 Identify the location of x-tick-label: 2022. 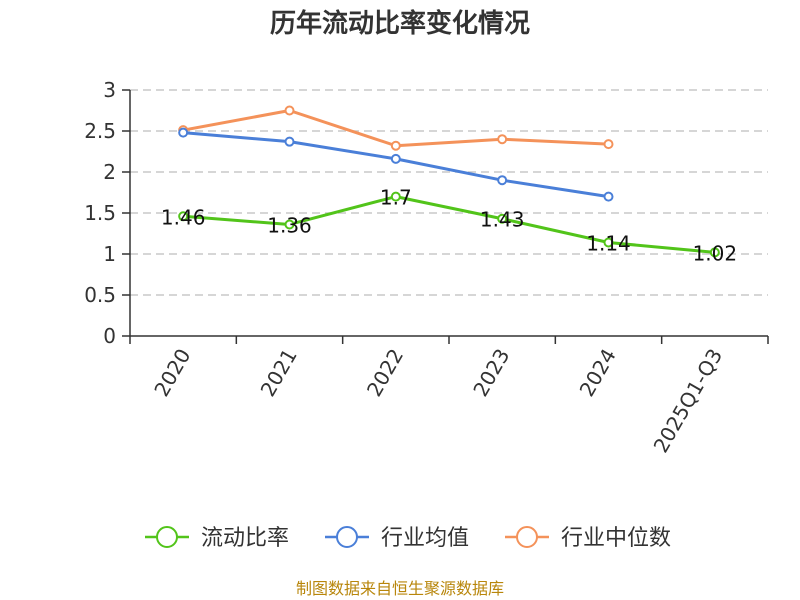
(385, 373).